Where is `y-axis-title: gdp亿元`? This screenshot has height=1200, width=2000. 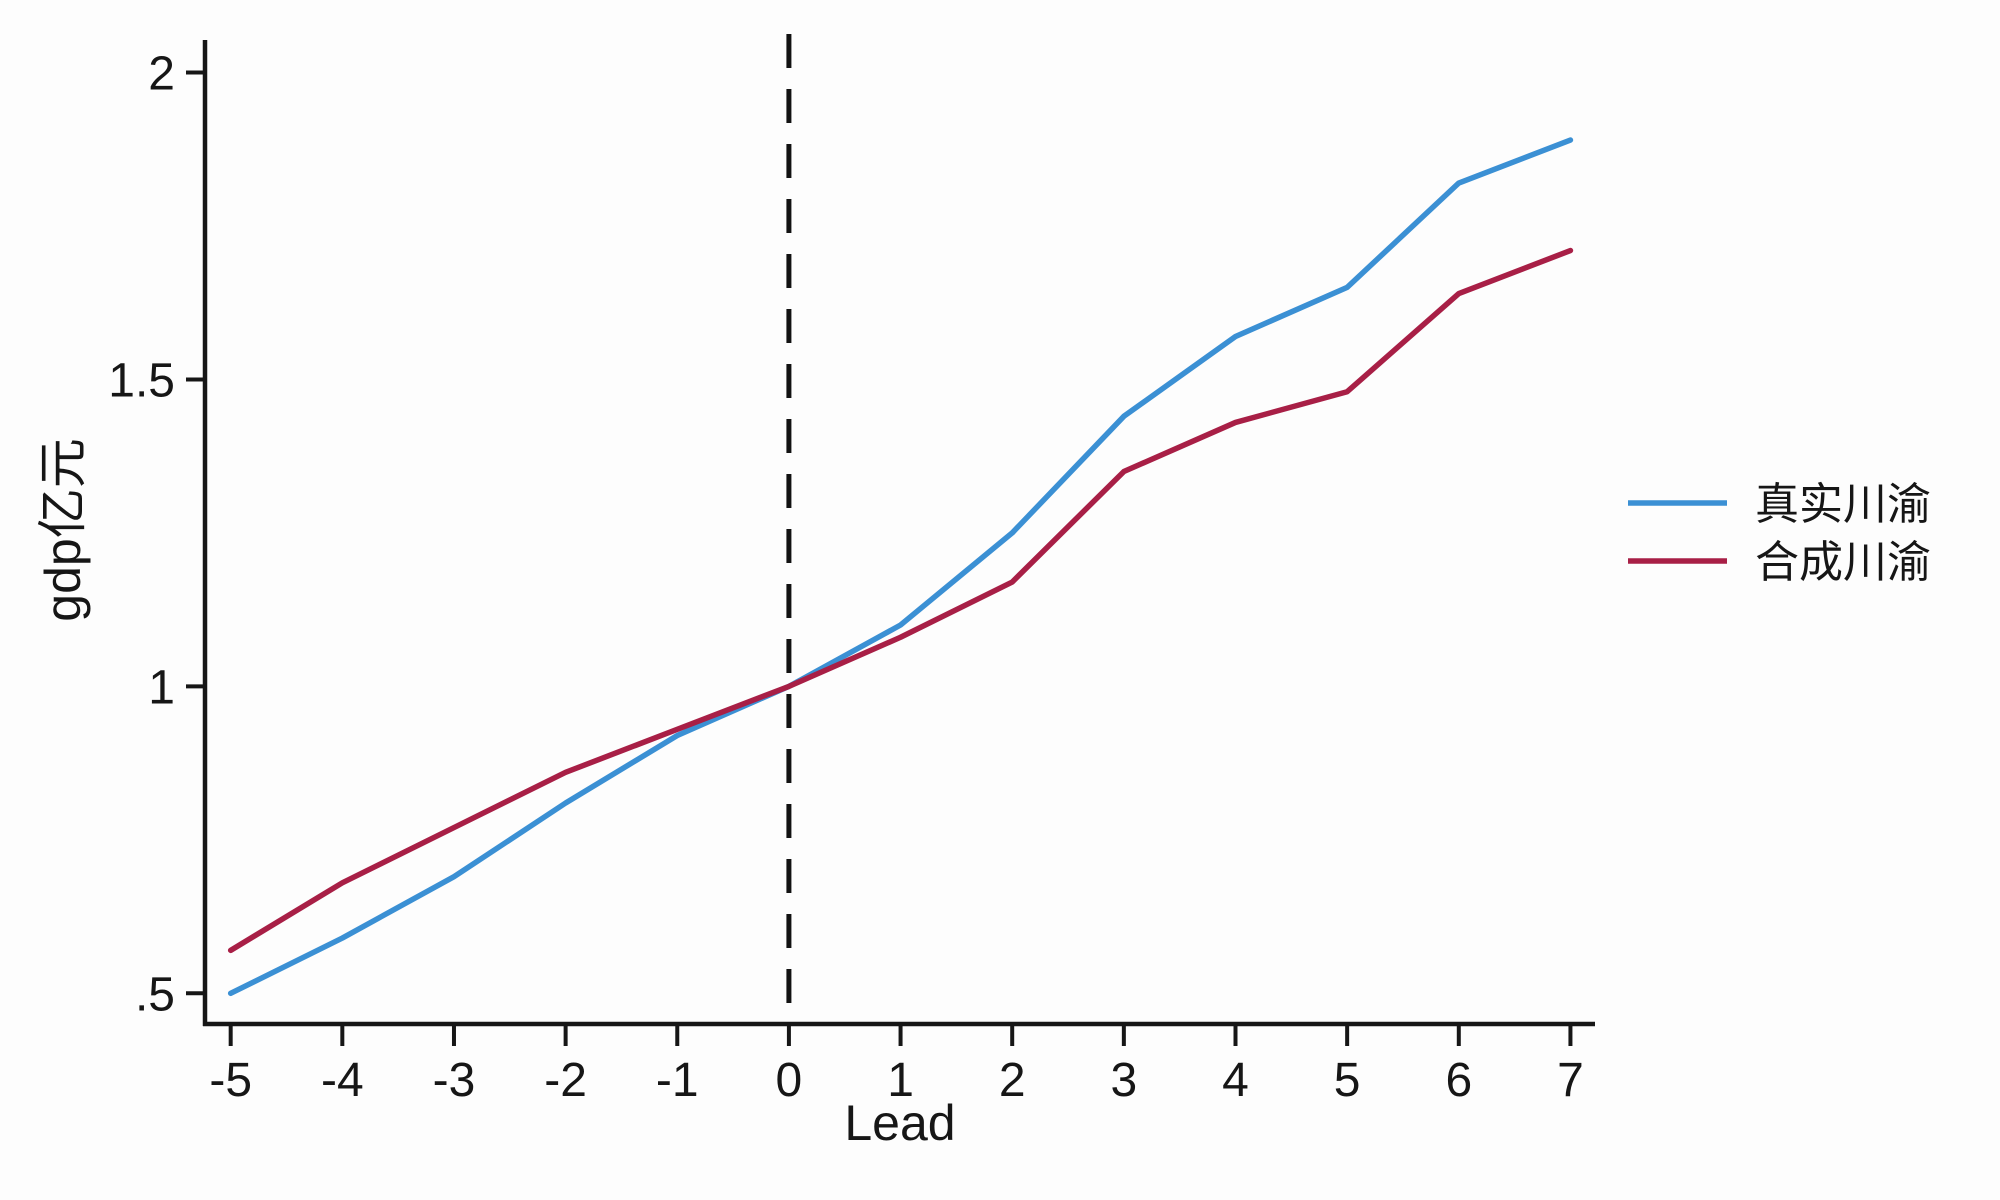
y-axis-title: gdp亿元 is located at coordinates (63, 529).